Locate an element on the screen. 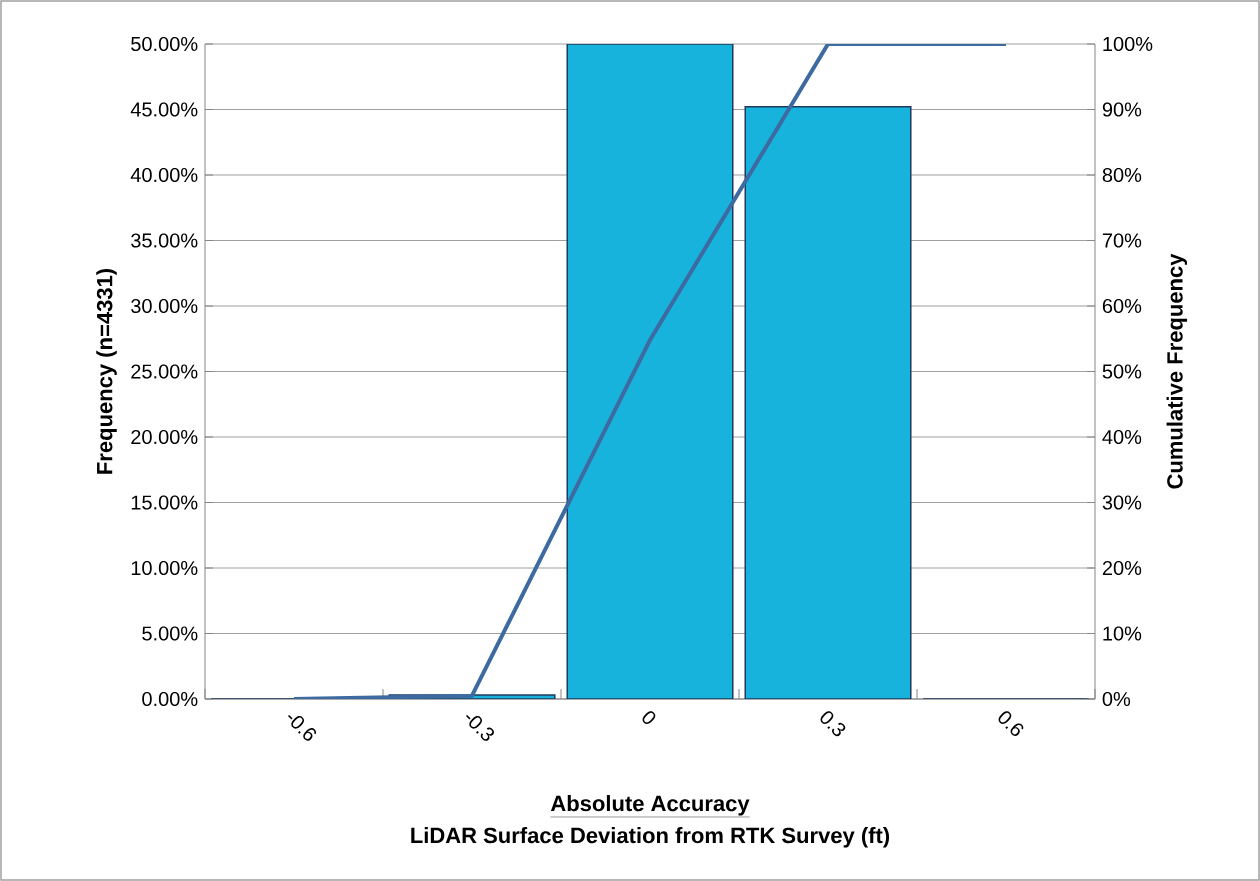 Image resolution: width=1260 pixels, height=881 pixels. y2-tick-label: 60% is located at coordinates (1122, 306).